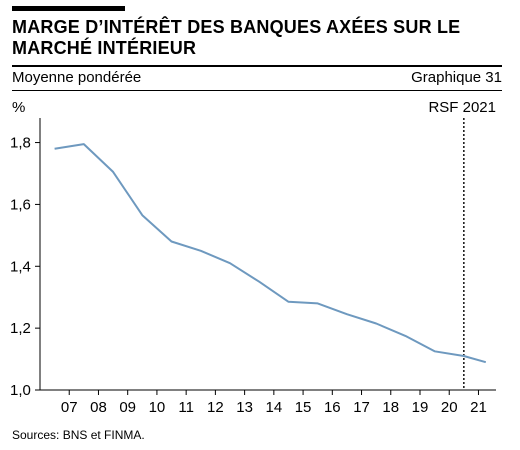 The image size is (520, 450). I want to click on x-tick-label: 13, so click(244, 407).